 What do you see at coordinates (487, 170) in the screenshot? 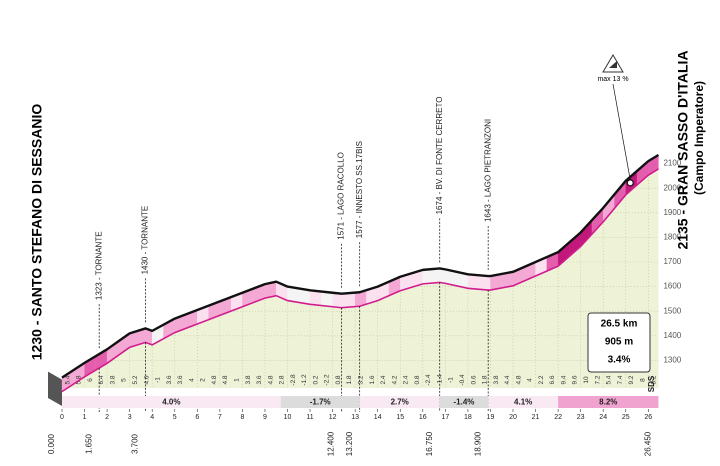
I see `waypoint-label: 1643 - LAGO PIETRANZONI` at bounding box center [487, 170].